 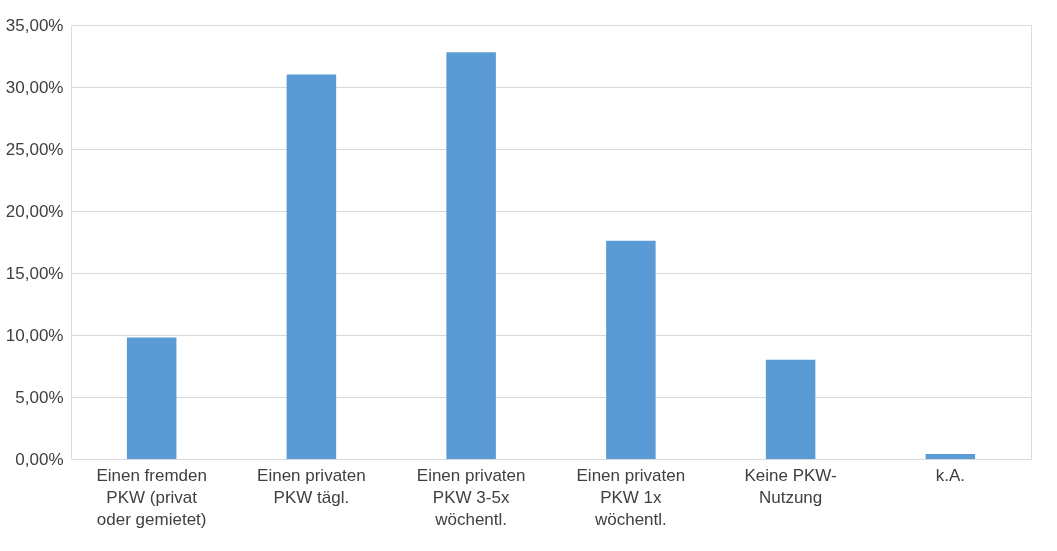 I want to click on y-tick-label: 0,00%, so click(x=39, y=459).